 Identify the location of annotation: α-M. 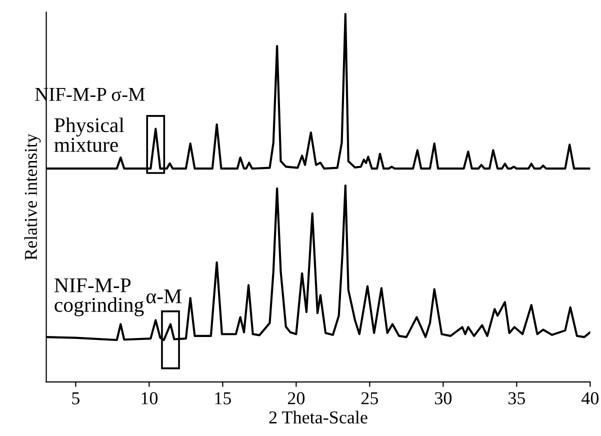
(164, 297).